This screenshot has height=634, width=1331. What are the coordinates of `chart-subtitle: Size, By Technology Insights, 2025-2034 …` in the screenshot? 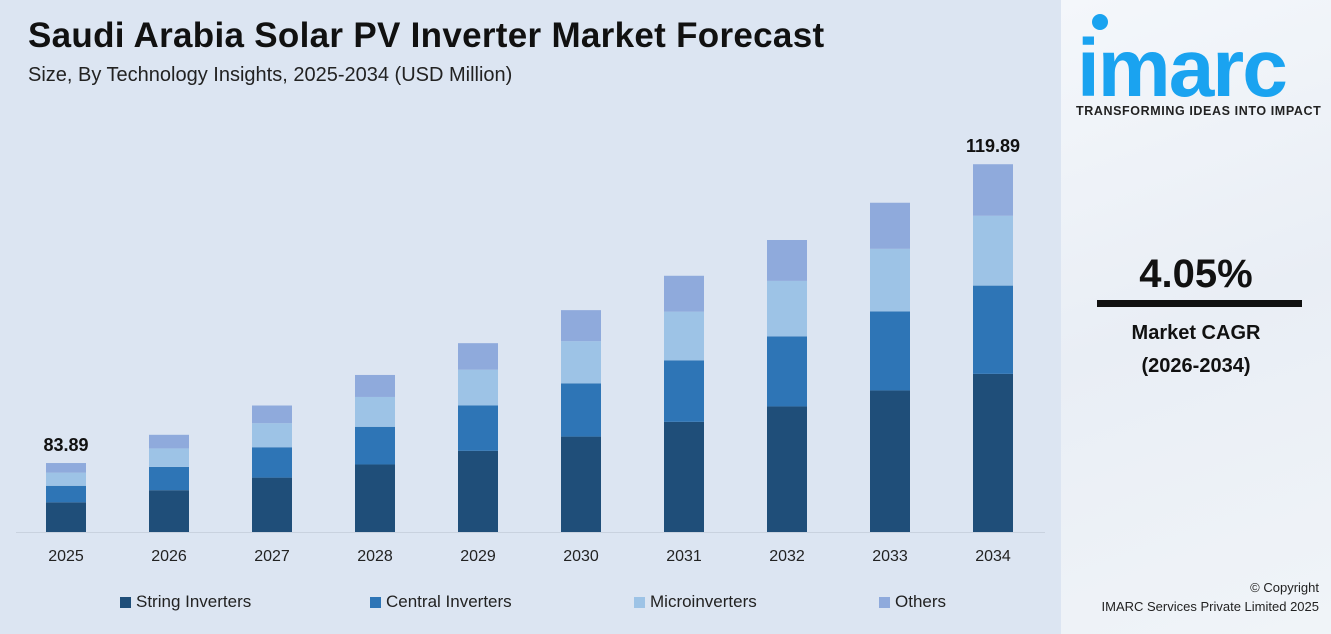 It's located at (270, 75).